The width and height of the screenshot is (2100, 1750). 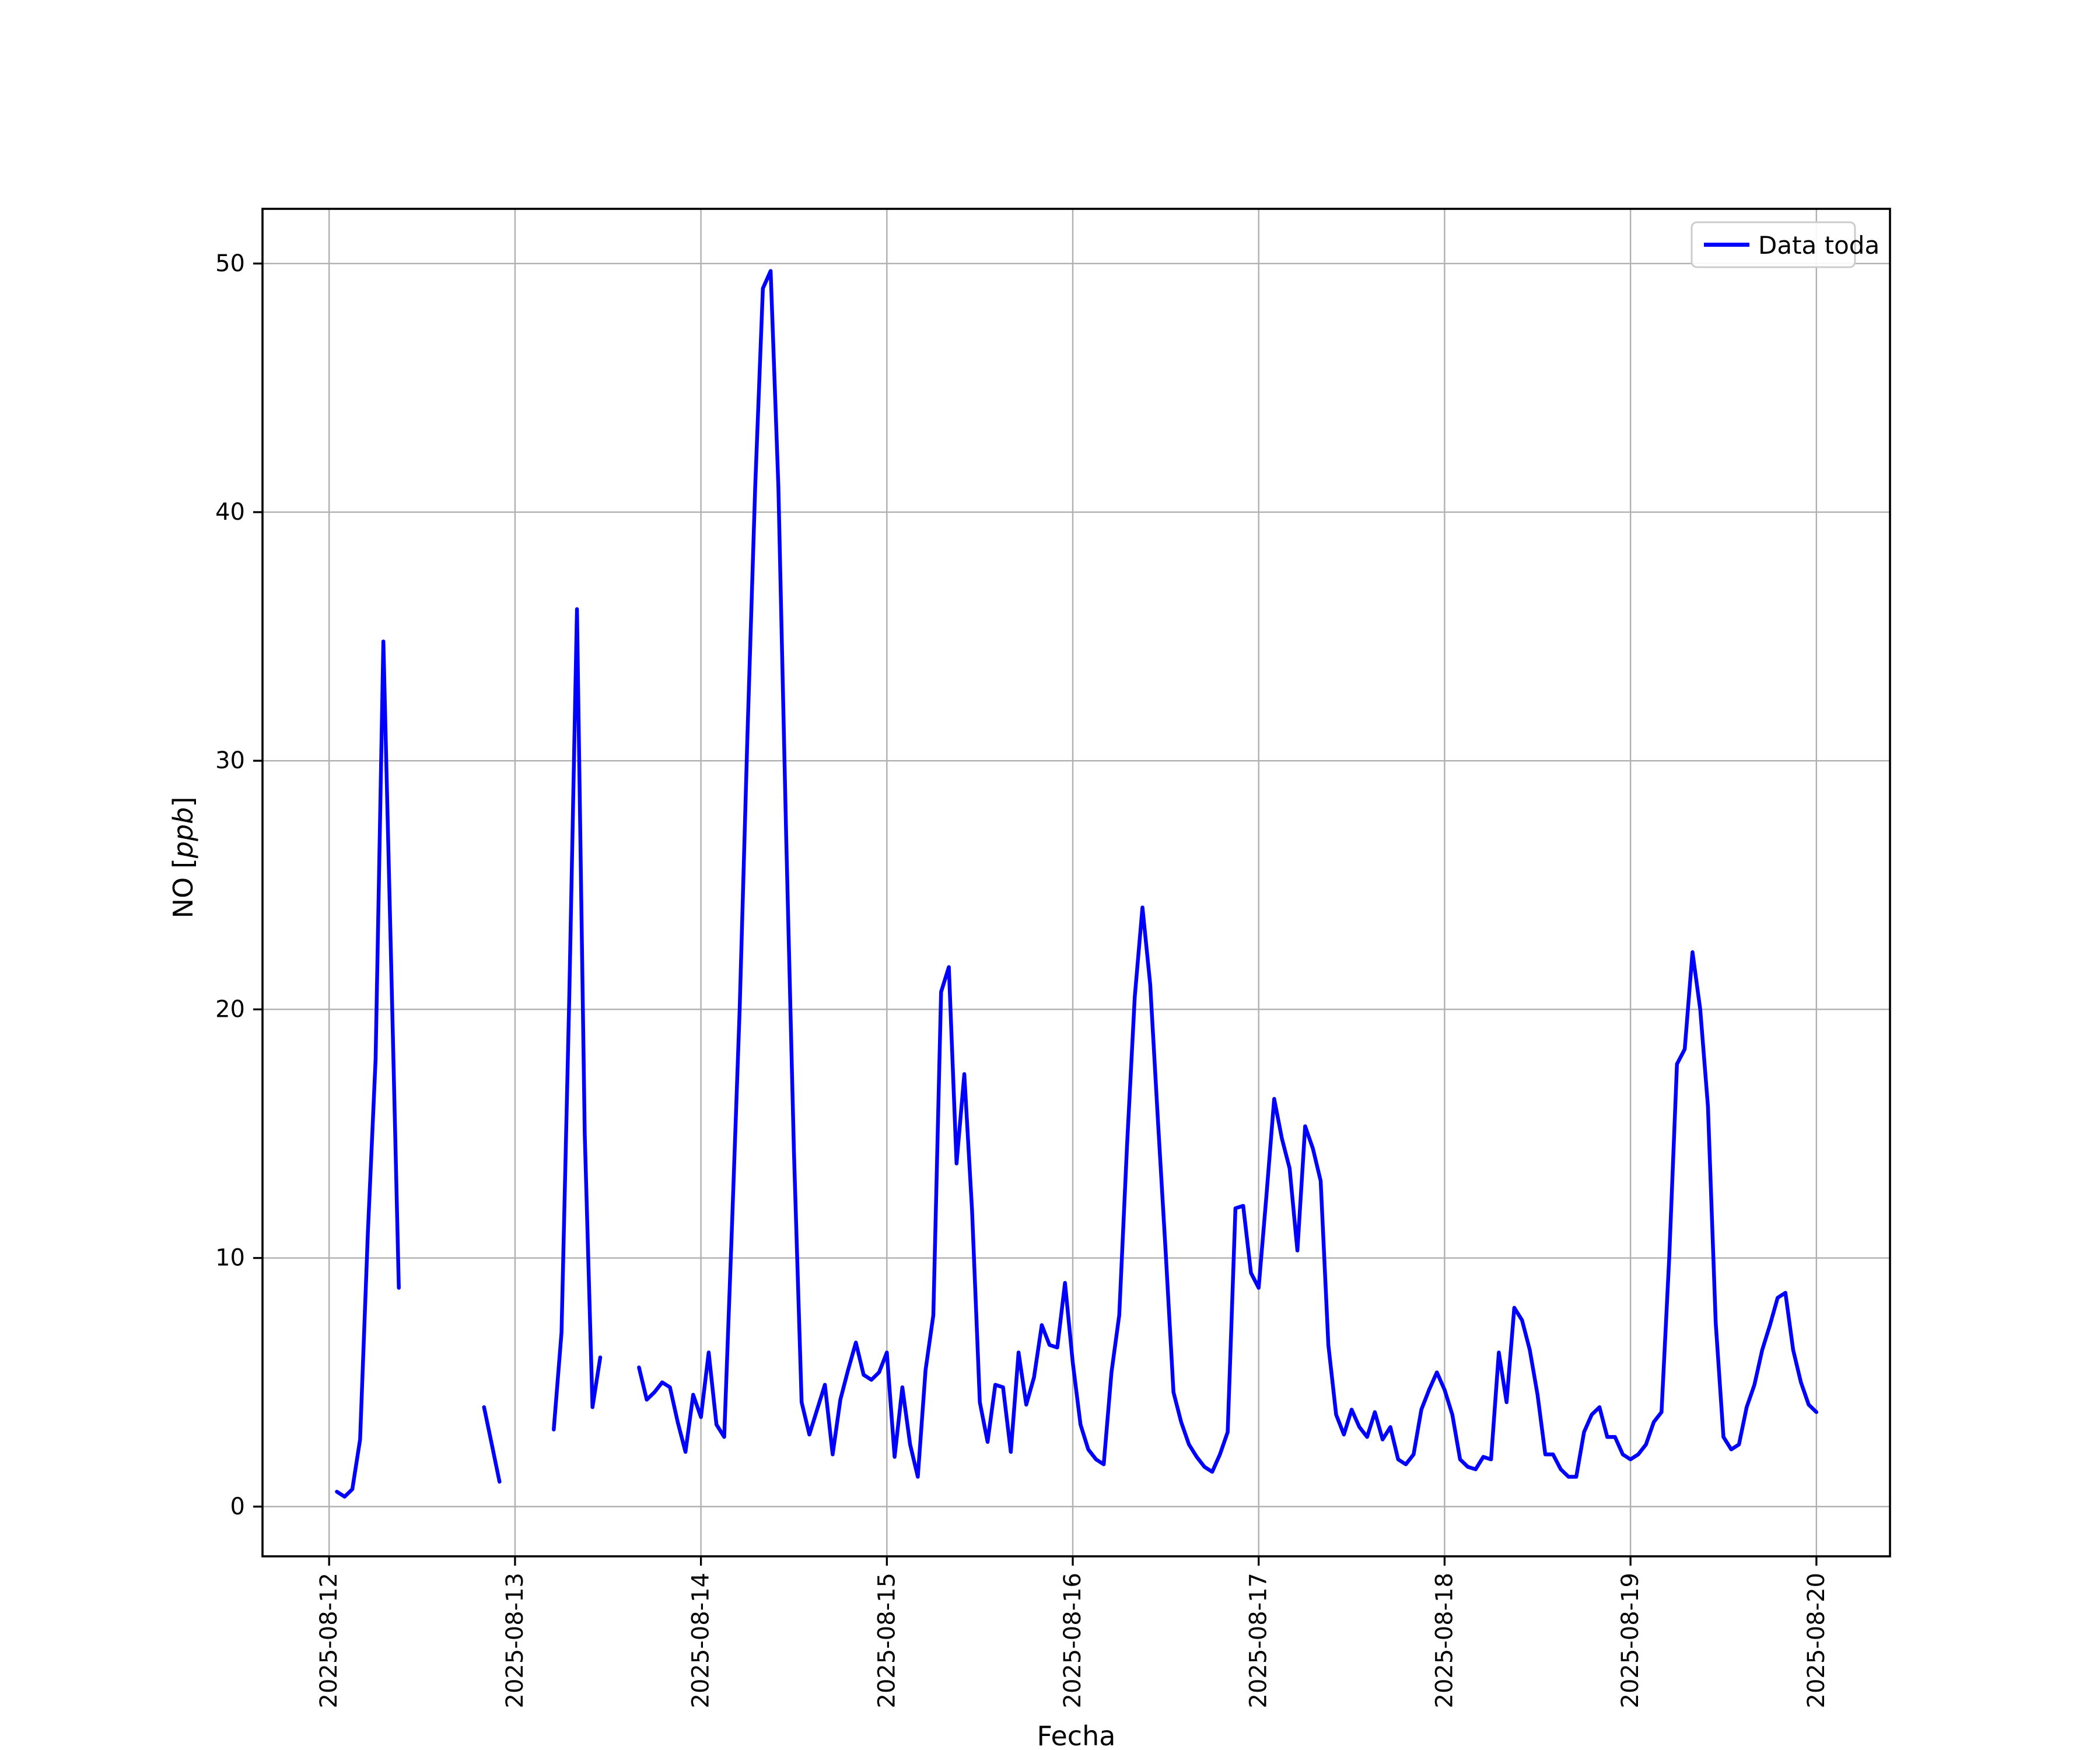 I want to click on y-tick-label: 40, so click(x=230, y=512).